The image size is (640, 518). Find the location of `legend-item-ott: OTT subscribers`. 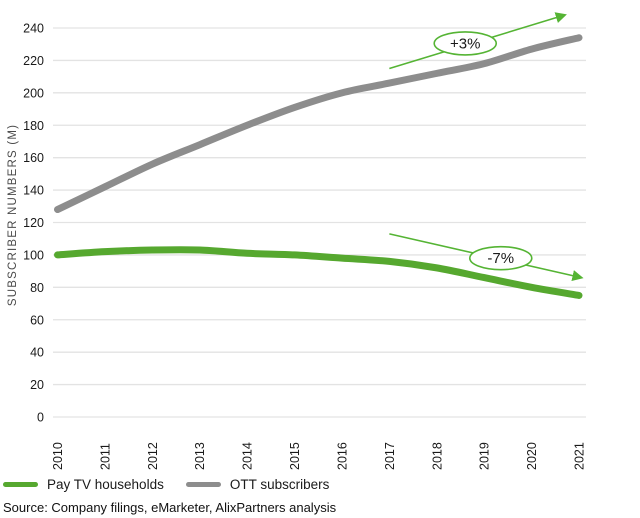

legend-item-ott: OTT subscribers is located at coordinates (257, 484).